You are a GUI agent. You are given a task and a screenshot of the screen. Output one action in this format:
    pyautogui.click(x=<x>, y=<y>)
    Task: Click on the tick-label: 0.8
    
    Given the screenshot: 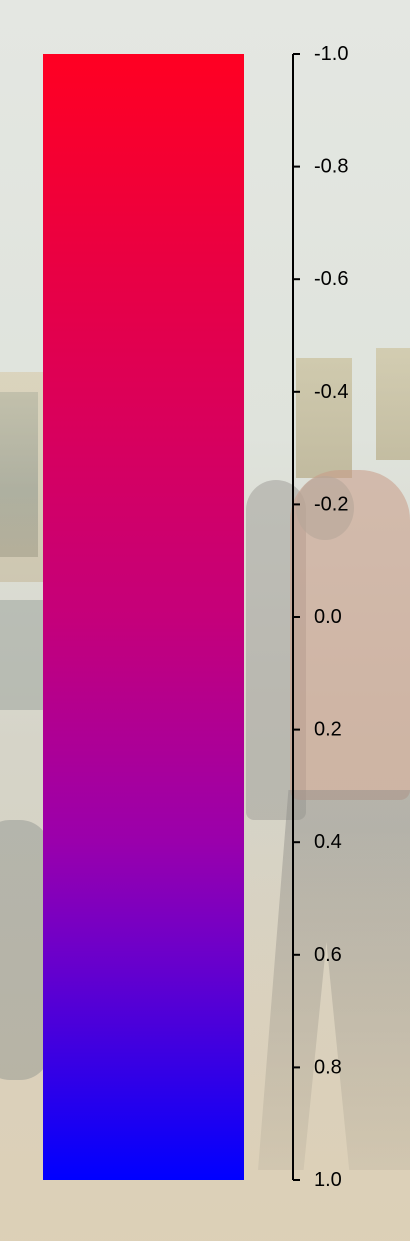 What is the action you would take?
    pyautogui.click(x=328, y=1067)
    